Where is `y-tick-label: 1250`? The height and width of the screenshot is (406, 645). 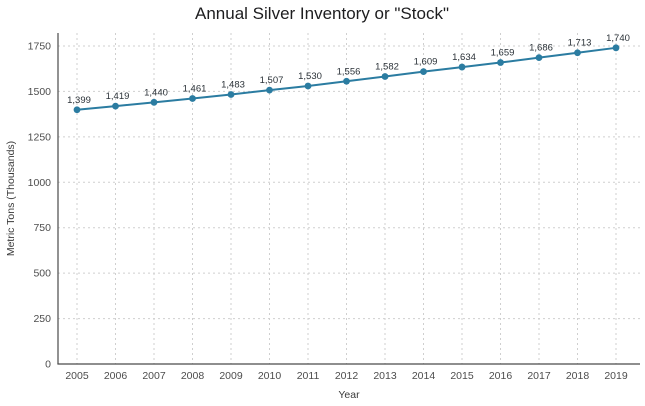 y-tick-label: 1250 is located at coordinates (40, 137).